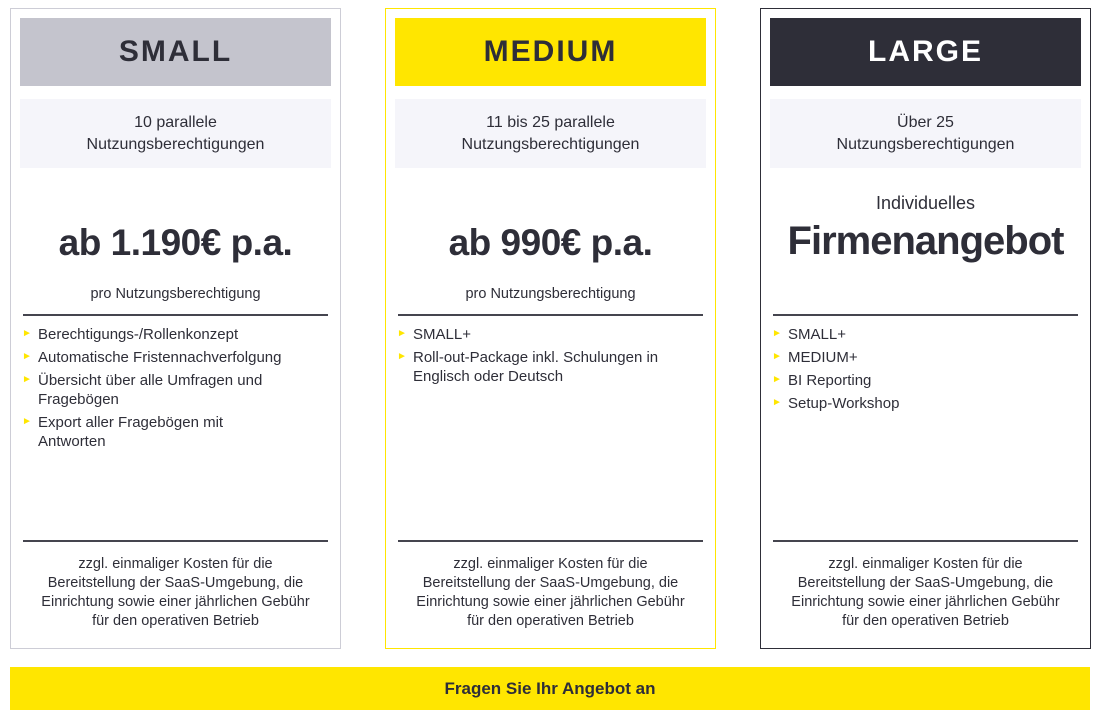 This screenshot has height=720, width=1100. I want to click on price-value: ab 1.190€ p.a., so click(175, 242).